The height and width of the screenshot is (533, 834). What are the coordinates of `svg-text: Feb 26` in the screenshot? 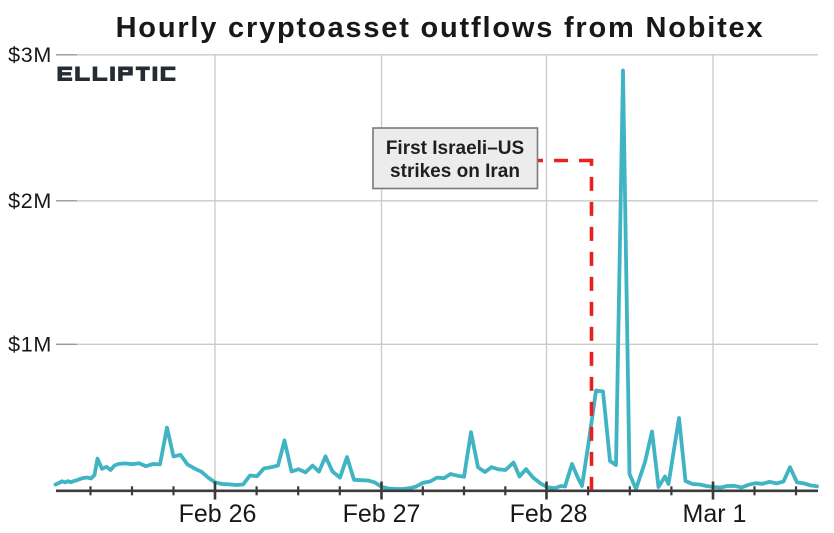 It's located at (218, 514).